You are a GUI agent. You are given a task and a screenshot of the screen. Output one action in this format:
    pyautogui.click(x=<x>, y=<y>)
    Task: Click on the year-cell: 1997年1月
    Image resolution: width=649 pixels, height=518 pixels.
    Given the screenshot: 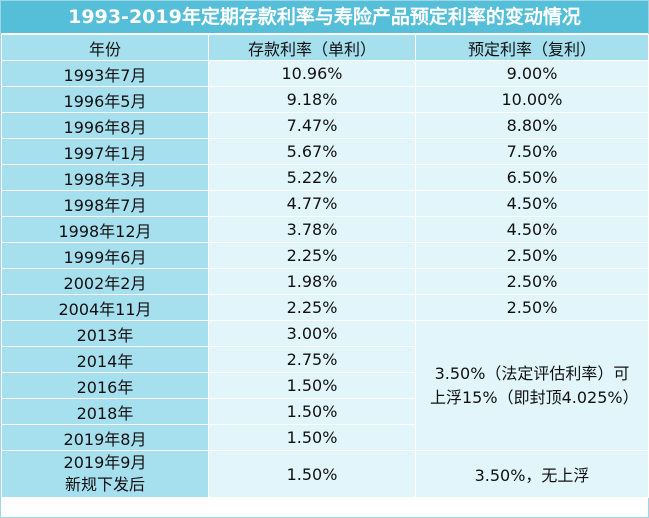 What is the action you would take?
    pyautogui.click(x=105, y=151)
    